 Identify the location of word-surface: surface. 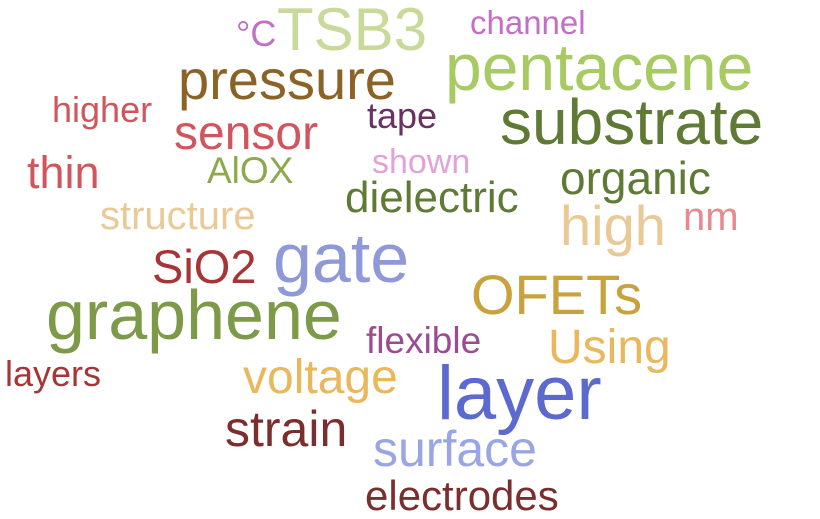
(455, 449).